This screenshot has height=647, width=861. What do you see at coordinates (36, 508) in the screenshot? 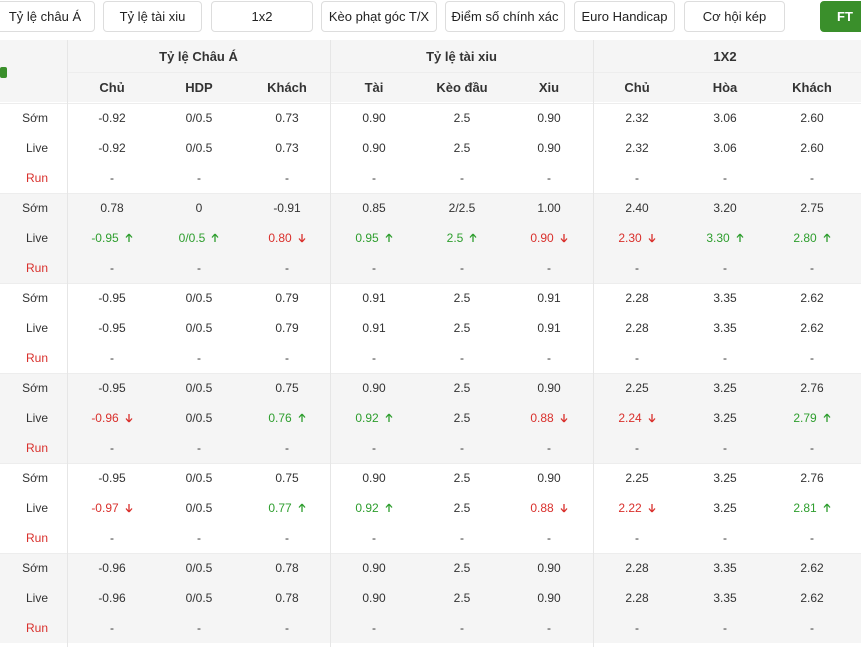
I see `row-label: Live` at bounding box center [36, 508].